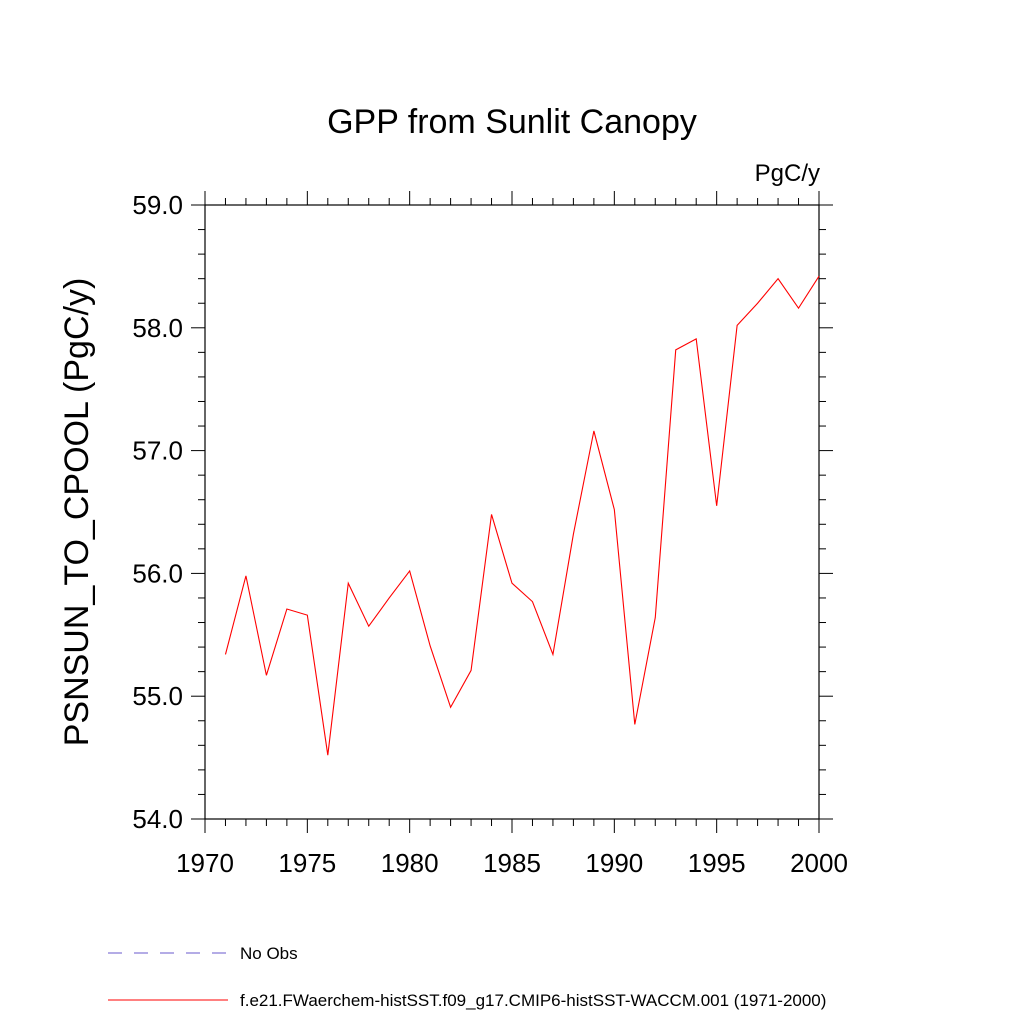  Describe the element at coordinates (787, 173) in the screenshot. I see `units-label: PgC/y` at that location.